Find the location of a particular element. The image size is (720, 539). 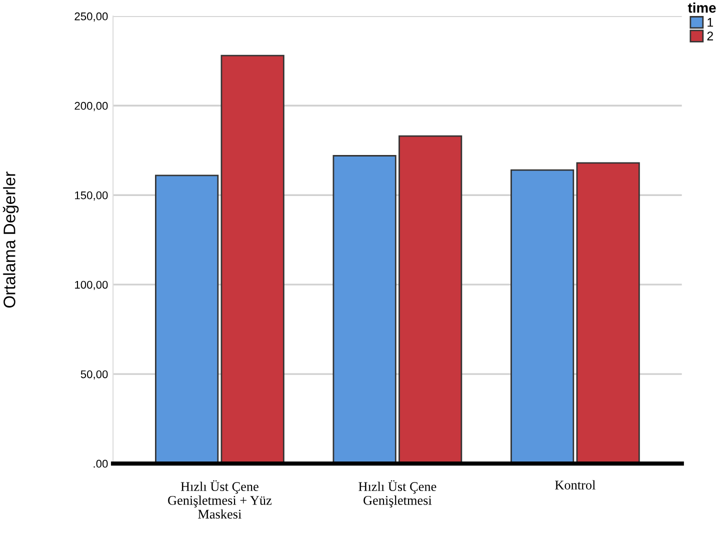

y-tick-label: .00 is located at coordinates (101, 464).